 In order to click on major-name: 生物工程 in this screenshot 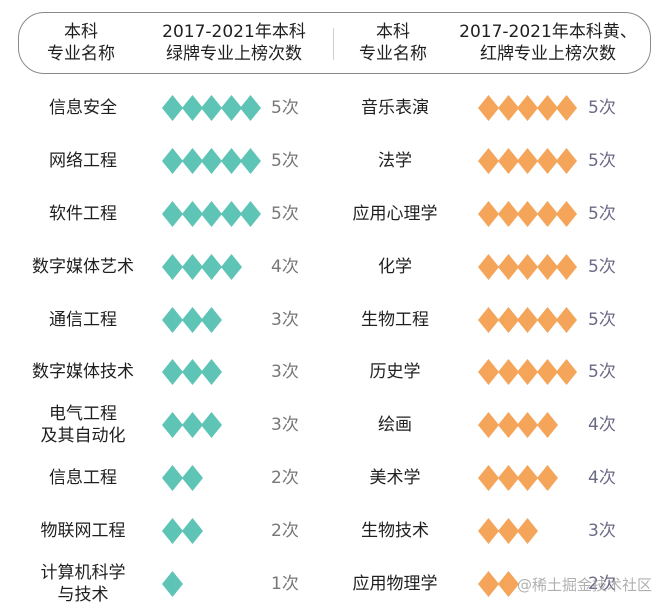, I will do `click(395, 320)`.